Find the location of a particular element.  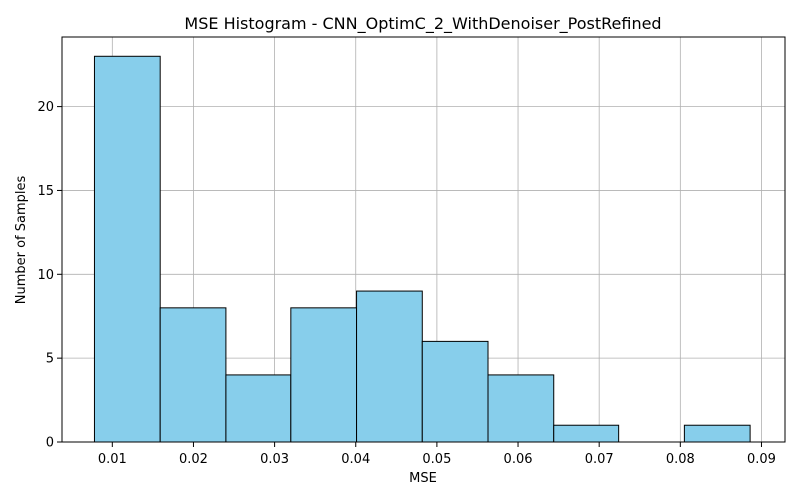

x-axis-ticks: 0.01 0.02 0.03 0.04 0.05 0.06 0.07 0.08 0.09 is located at coordinates (437, 454).